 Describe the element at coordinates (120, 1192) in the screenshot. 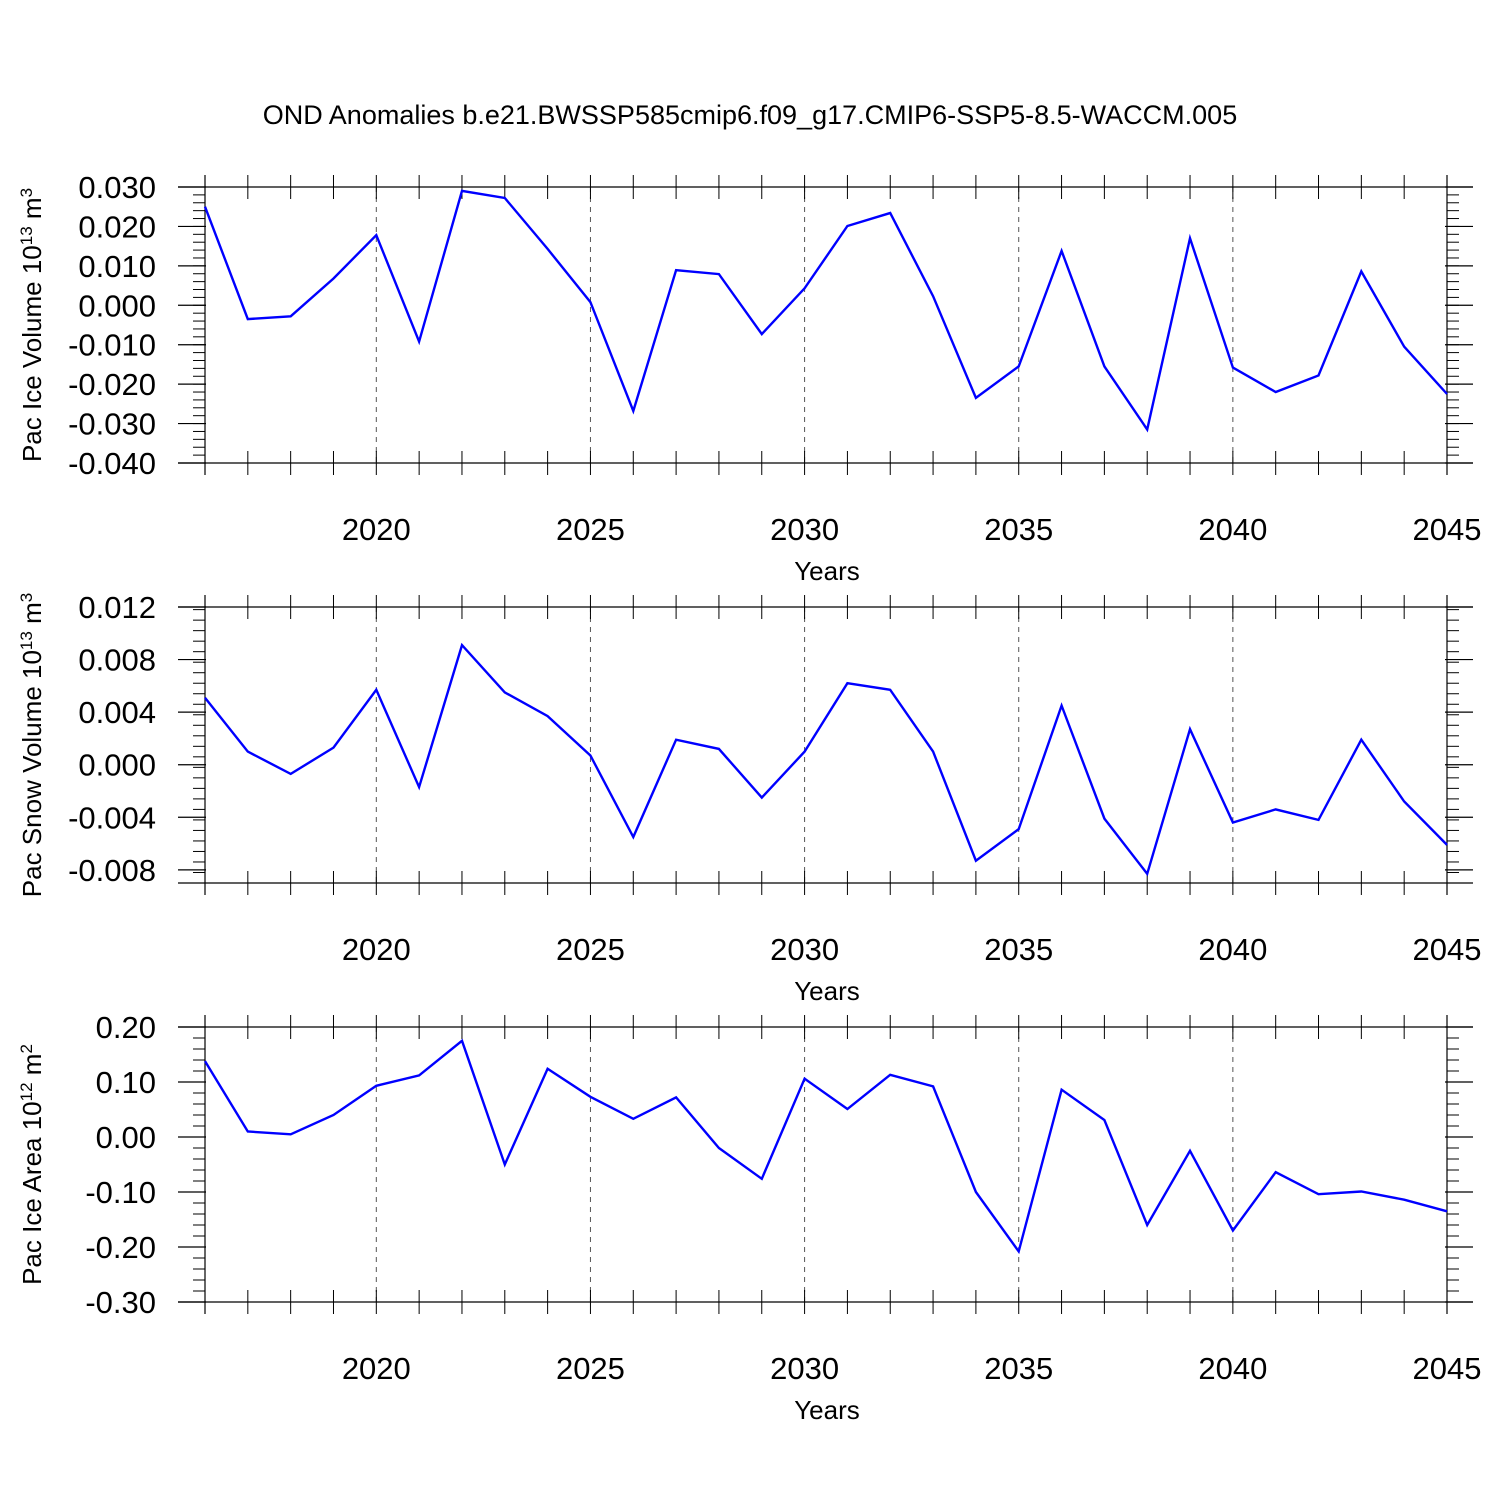

I see `y-tick-label: -0.10` at that location.